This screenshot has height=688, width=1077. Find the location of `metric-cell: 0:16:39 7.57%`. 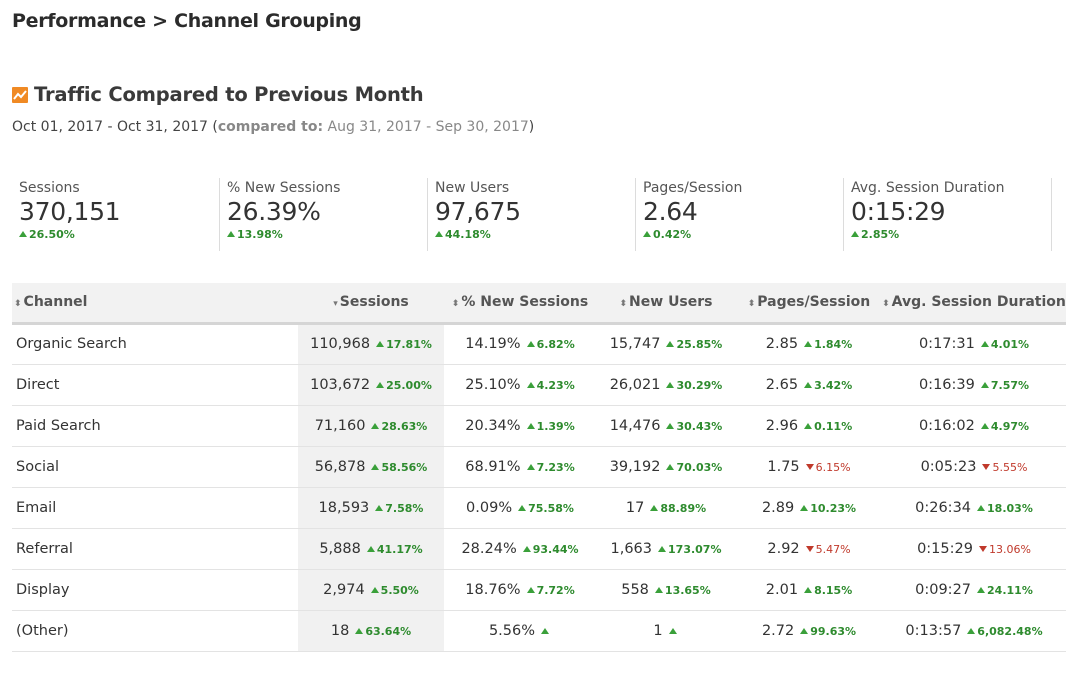

metric-cell: 0:16:39 7.57% is located at coordinates (974, 385).